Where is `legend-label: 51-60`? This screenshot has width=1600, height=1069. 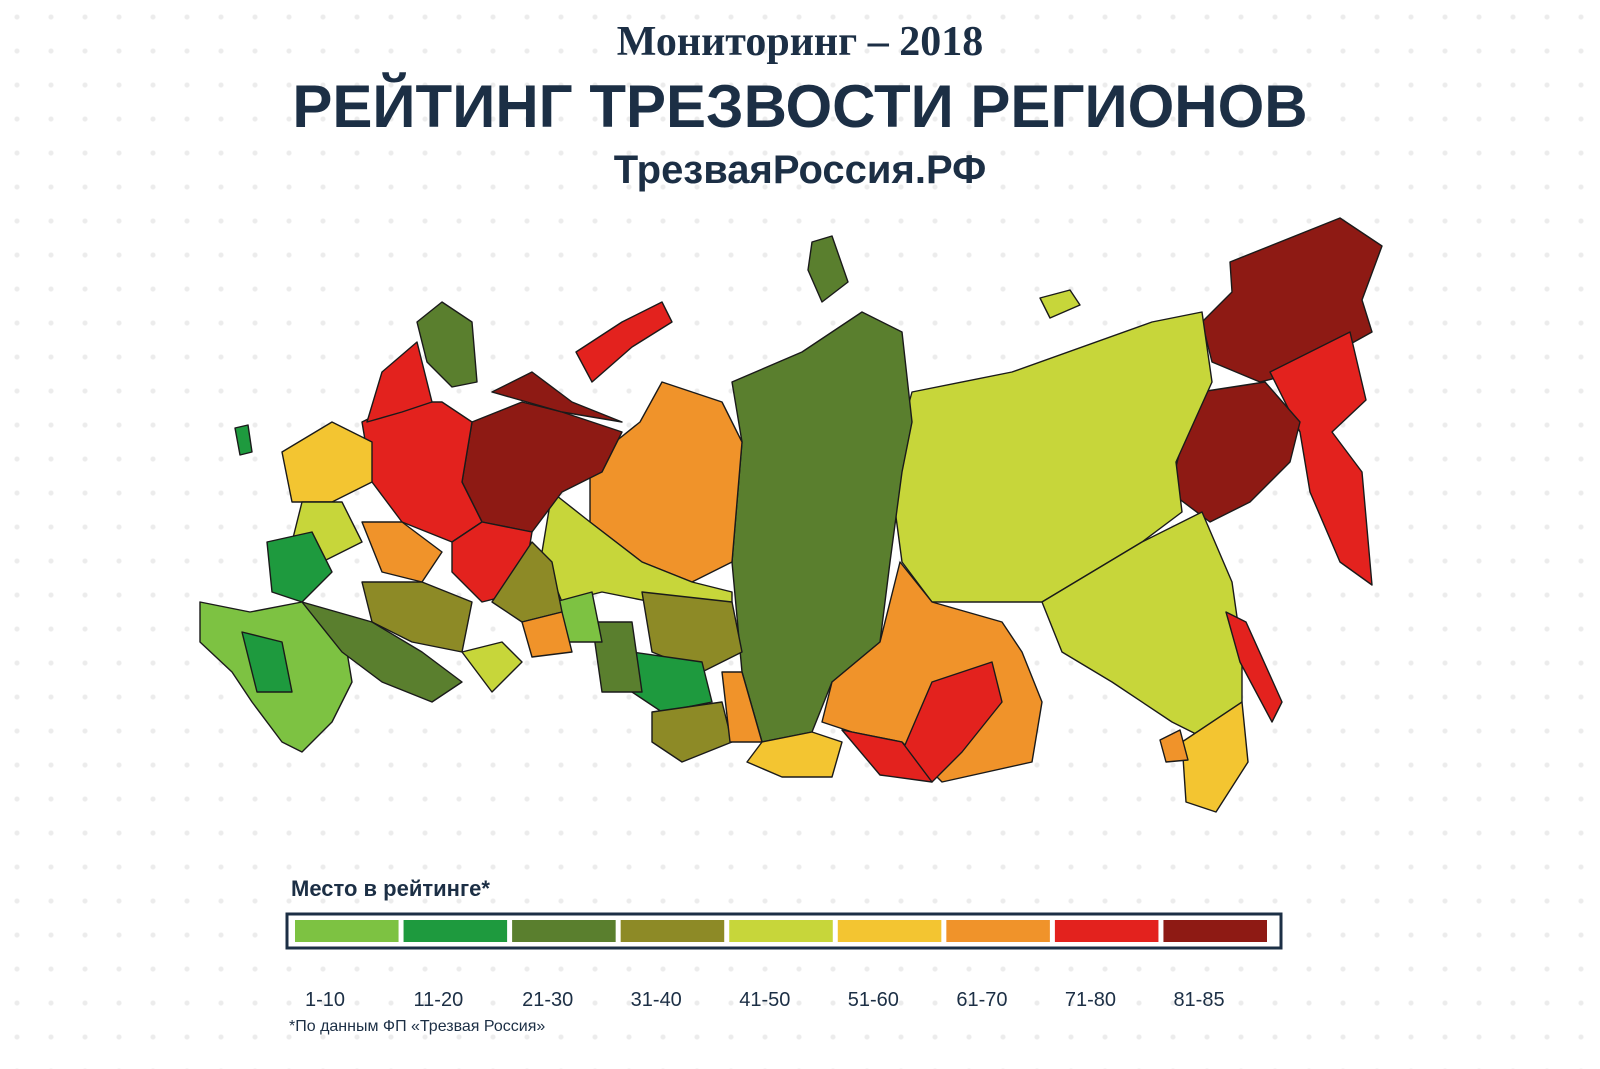 legend-label: 51-60 is located at coordinates (873, 1000).